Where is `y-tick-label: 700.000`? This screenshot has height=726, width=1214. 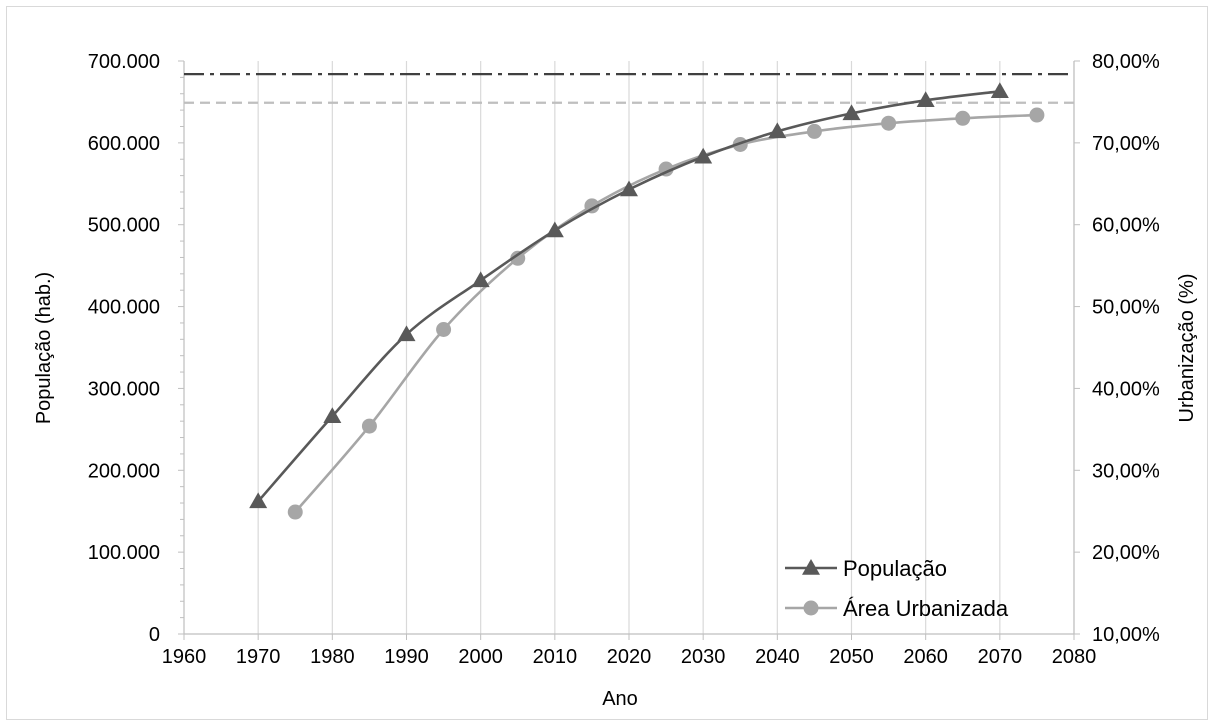
y-tick-label: 700.000 is located at coordinates (124, 62).